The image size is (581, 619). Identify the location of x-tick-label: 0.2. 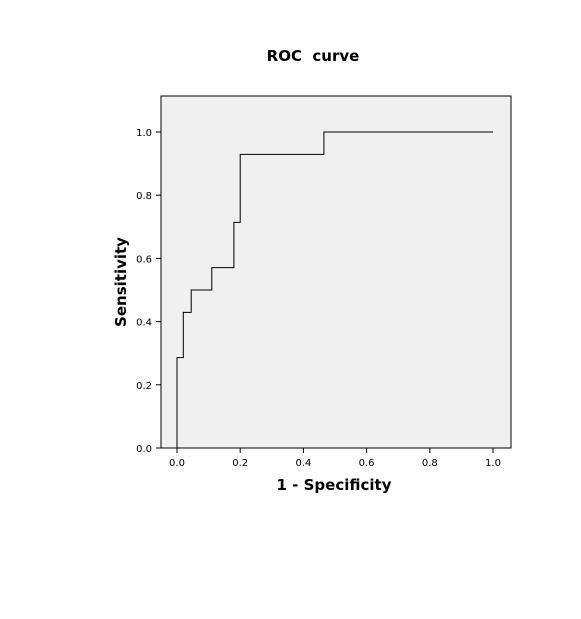
(240, 463).